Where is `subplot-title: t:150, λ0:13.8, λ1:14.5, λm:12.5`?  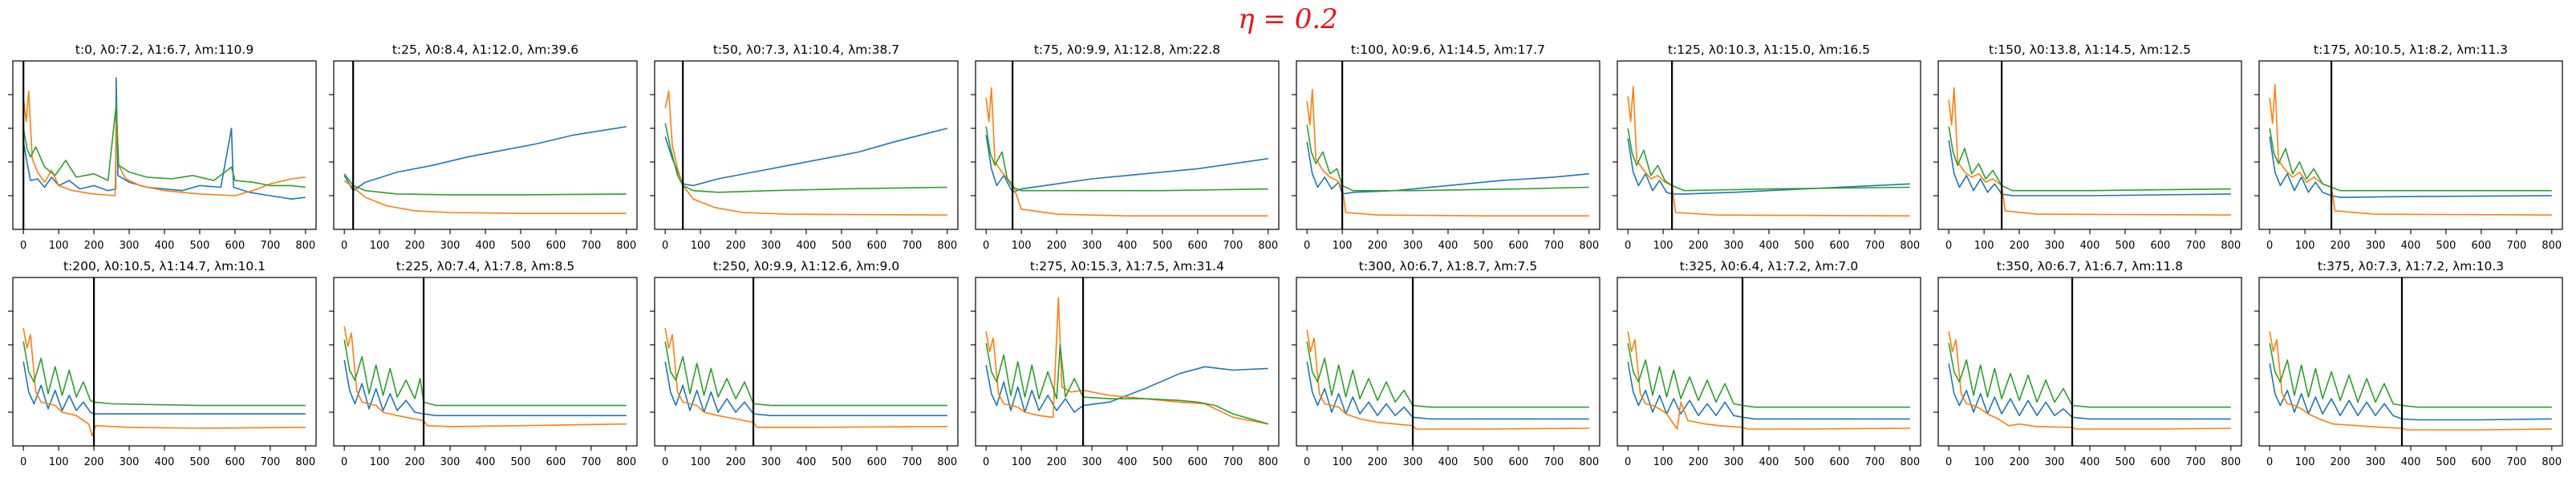 subplot-title: t:150, λ0:13.8, λ1:14.5, λm:12.5 is located at coordinates (2090, 50).